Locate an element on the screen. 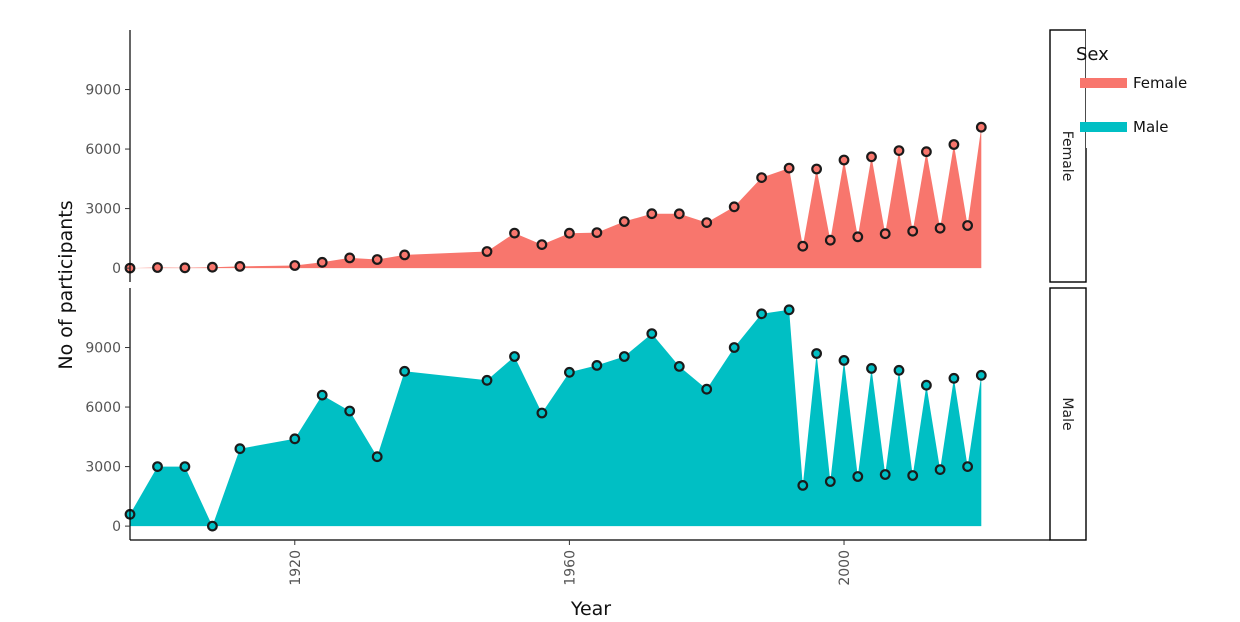 The width and height of the screenshot is (1240, 622). x-axis-title: Year is located at coordinates (590, 609).